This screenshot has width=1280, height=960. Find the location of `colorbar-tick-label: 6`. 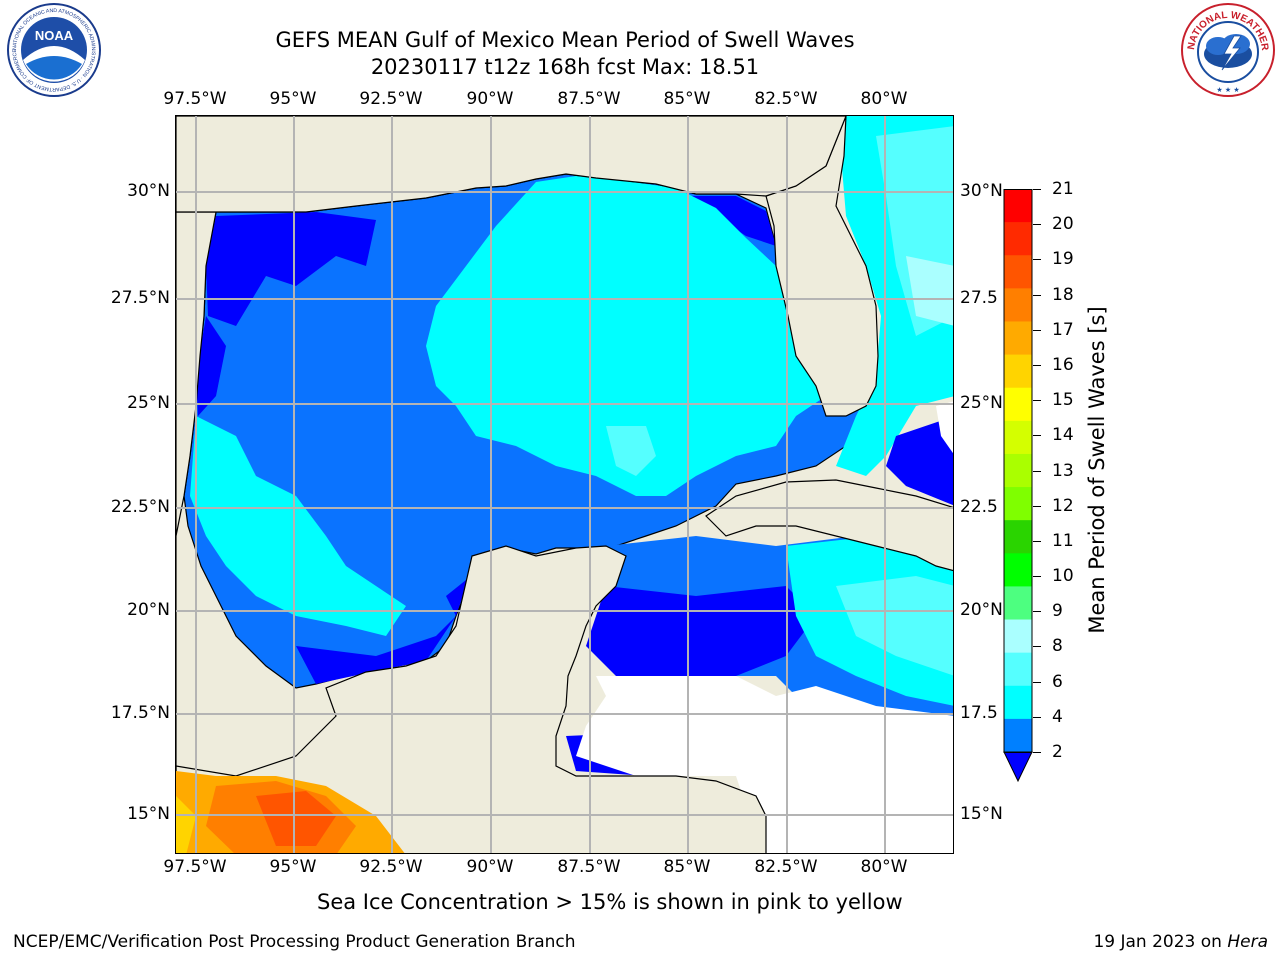

colorbar-tick-label: 6 is located at coordinates (1057, 681).